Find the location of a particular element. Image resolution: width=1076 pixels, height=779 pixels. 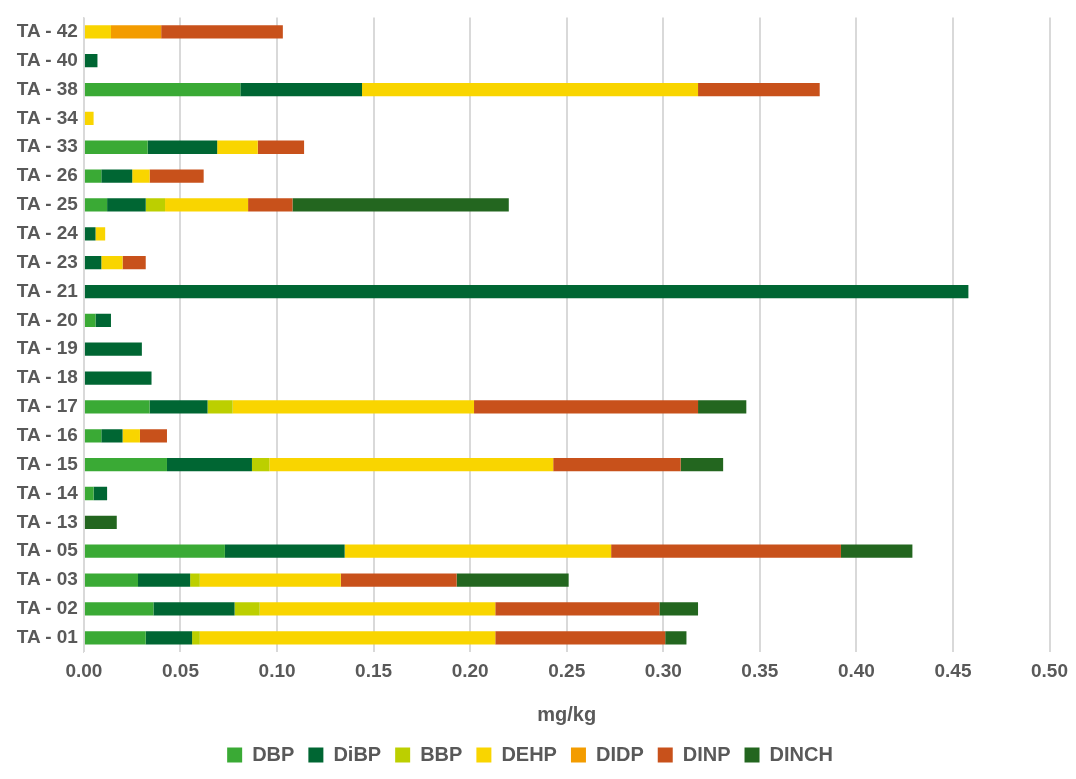

x-tick-label: 0.35 is located at coordinates (760, 670).